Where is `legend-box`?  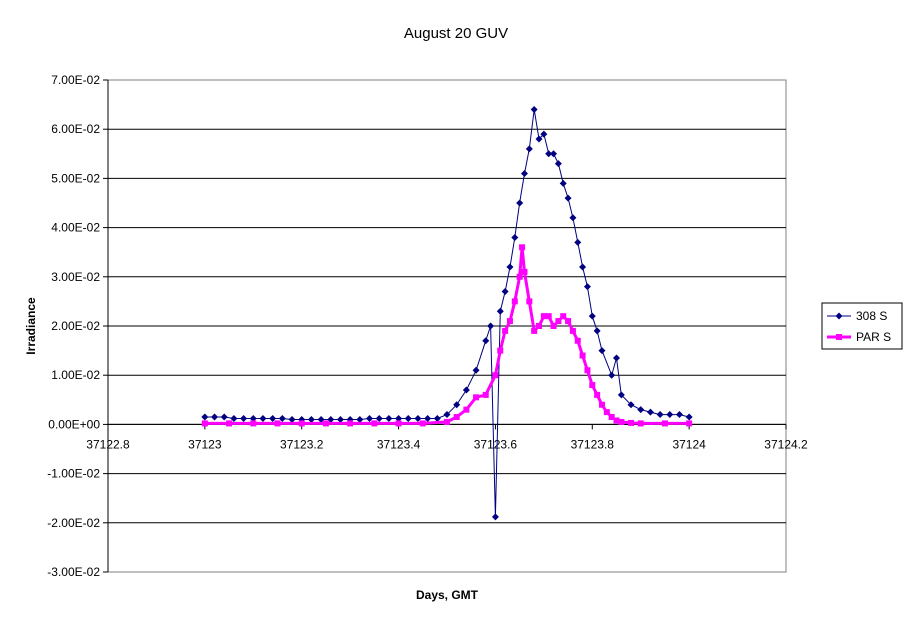 legend-box is located at coordinates (862, 326).